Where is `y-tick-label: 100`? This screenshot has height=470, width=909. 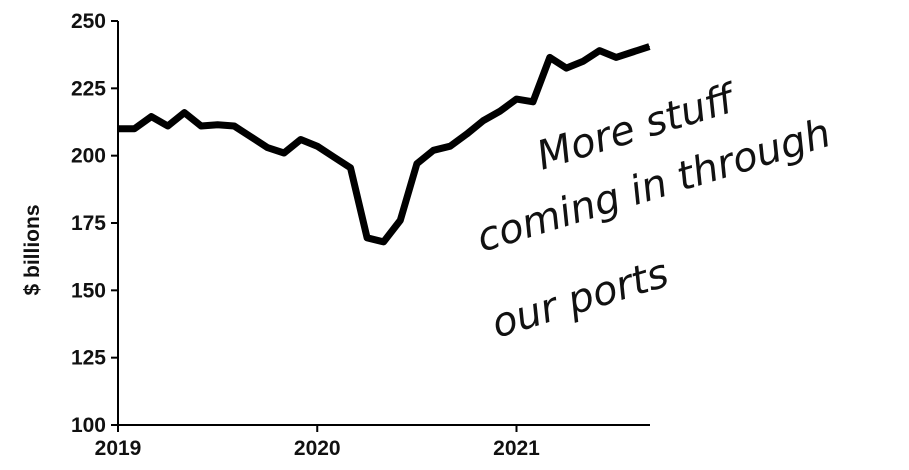 y-tick-label: 100 is located at coordinates (88, 425).